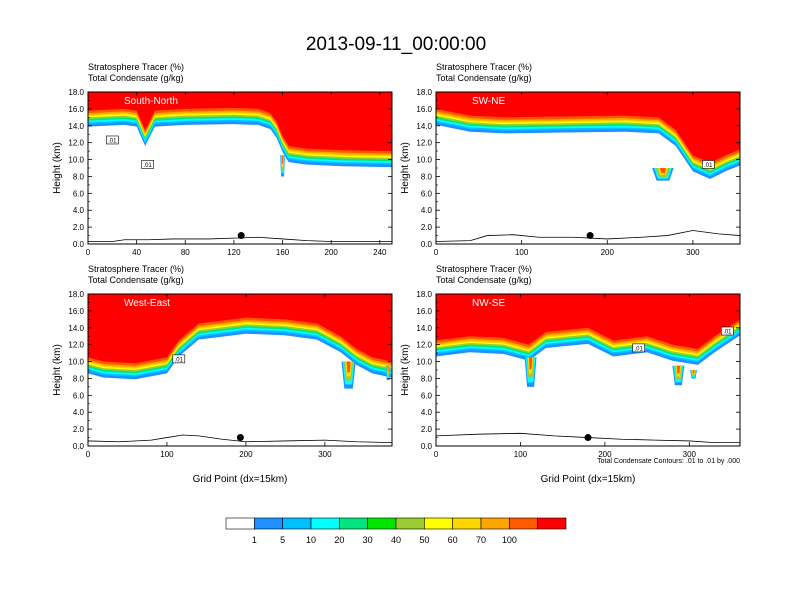 Image resolution: width=792 pixels, height=612 pixels. What do you see at coordinates (234, 252) in the screenshot?
I see `x-tick-label: 120` at bounding box center [234, 252].